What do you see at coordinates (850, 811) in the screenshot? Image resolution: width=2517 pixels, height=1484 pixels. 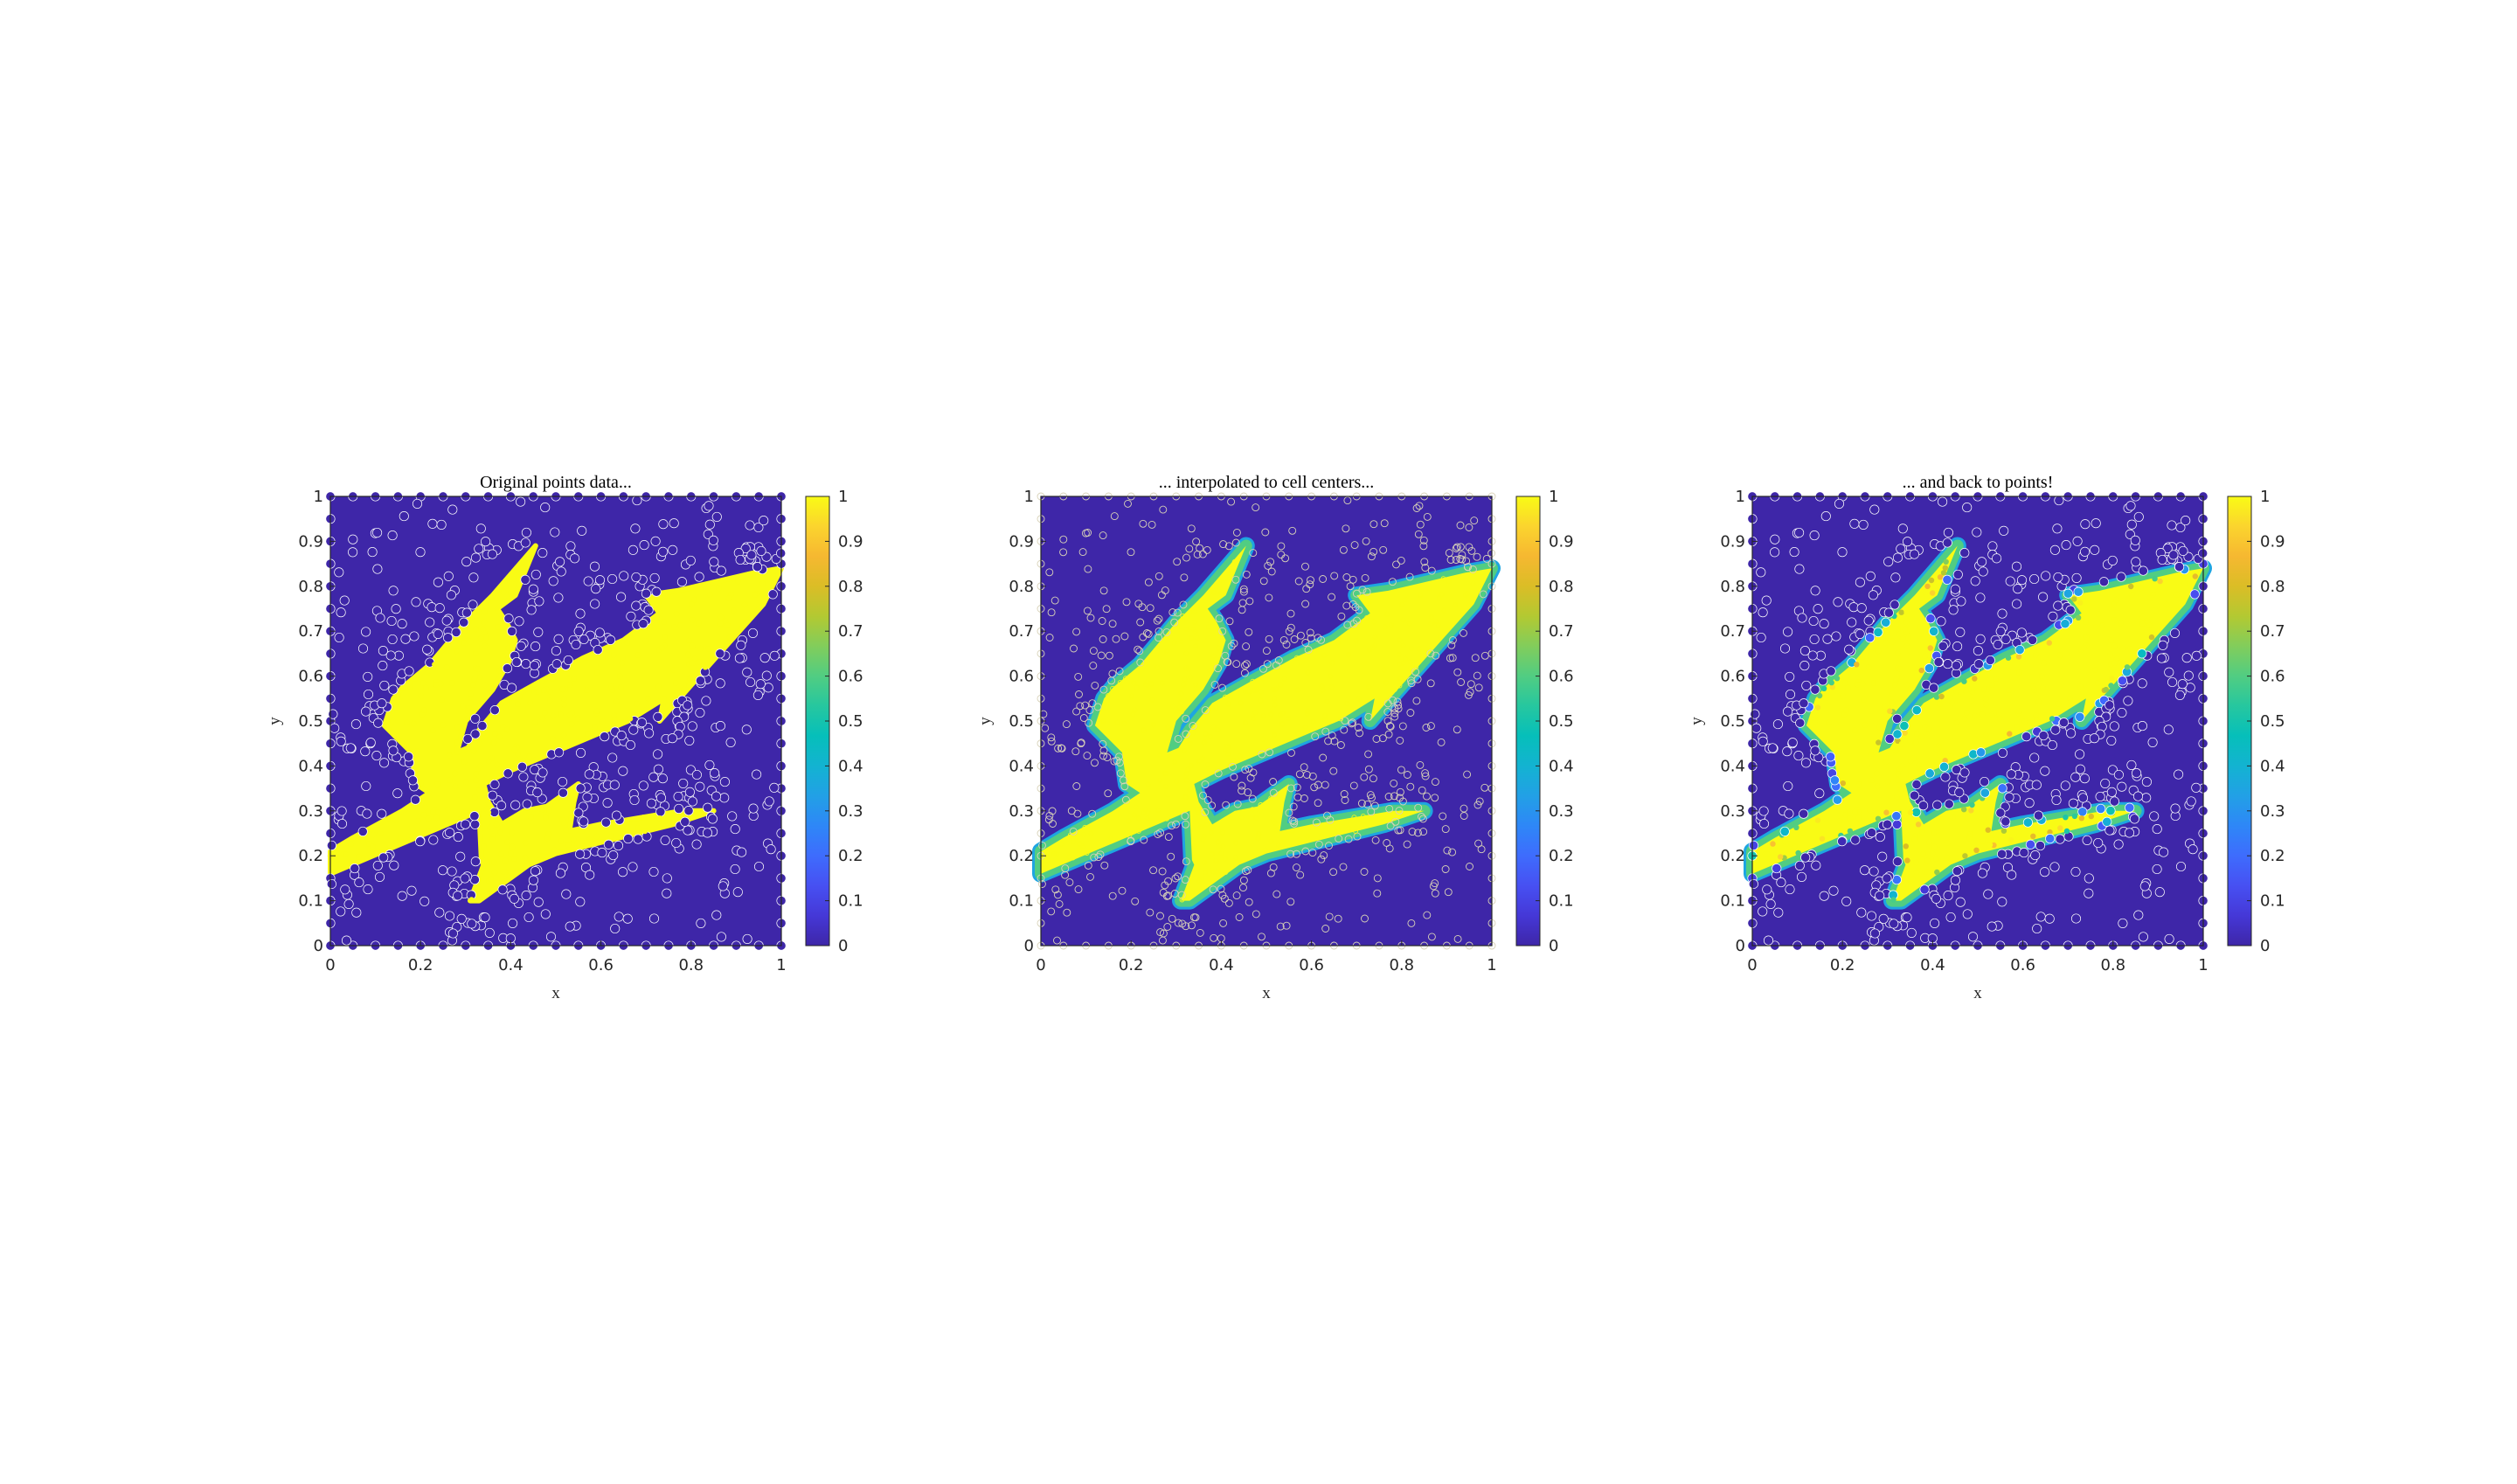 I see `colorbar-tick-label: 0.3` at bounding box center [850, 811].